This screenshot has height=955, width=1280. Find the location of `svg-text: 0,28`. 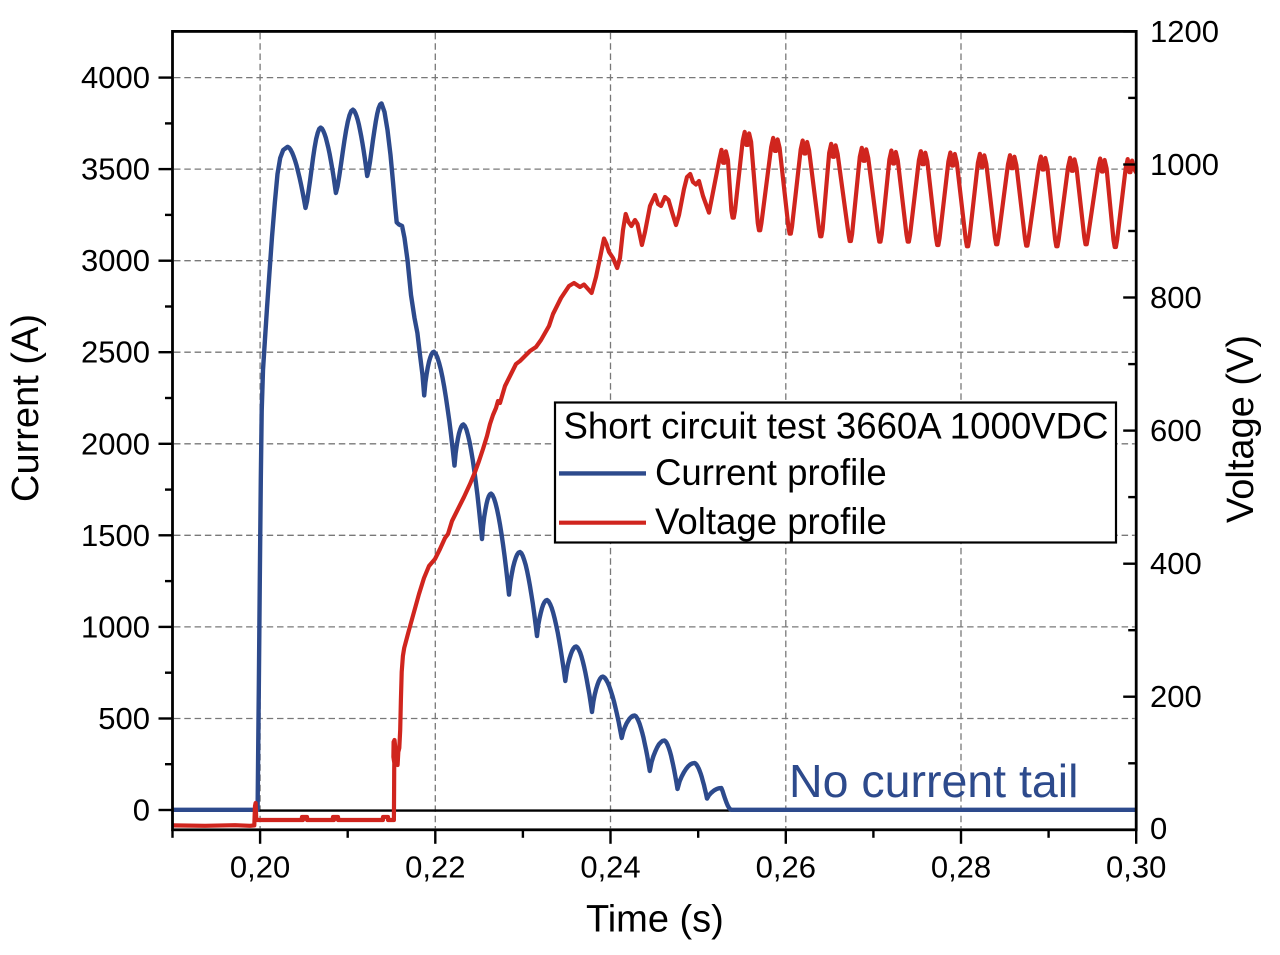

svg-text: 0,28 is located at coordinates (961, 867).